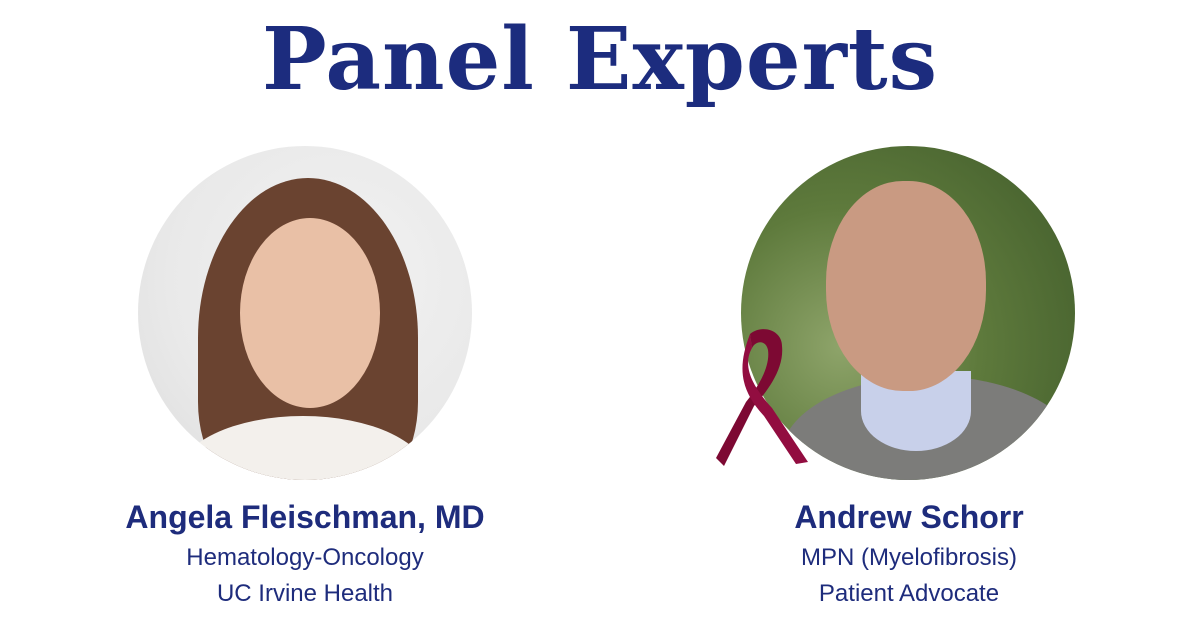 This screenshot has height=630, width=1200. Describe the element at coordinates (305, 313) in the screenshot. I see `expert-photo-angela-fleischman` at that location.